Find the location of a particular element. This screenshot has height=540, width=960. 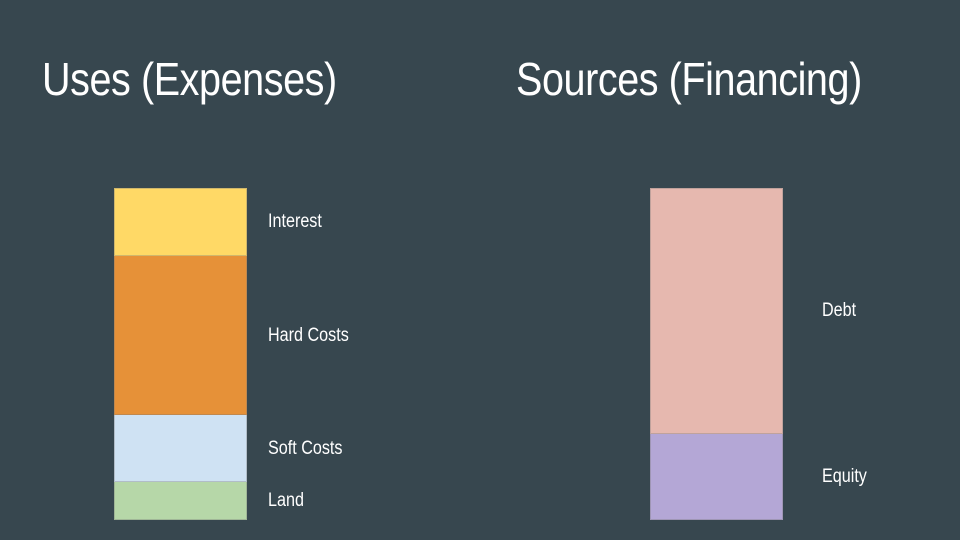

uses-label-soft-costs: Soft Costs is located at coordinates (305, 448).